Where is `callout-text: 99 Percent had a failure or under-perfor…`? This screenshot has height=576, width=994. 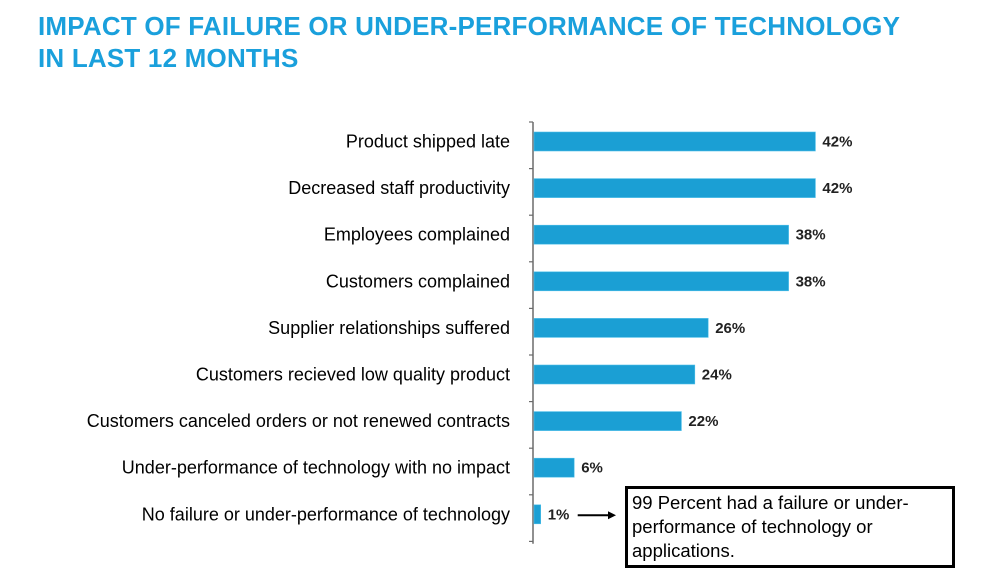 callout-text: 99 Percent had a failure or under-perfor… is located at coordinates (770, 526).